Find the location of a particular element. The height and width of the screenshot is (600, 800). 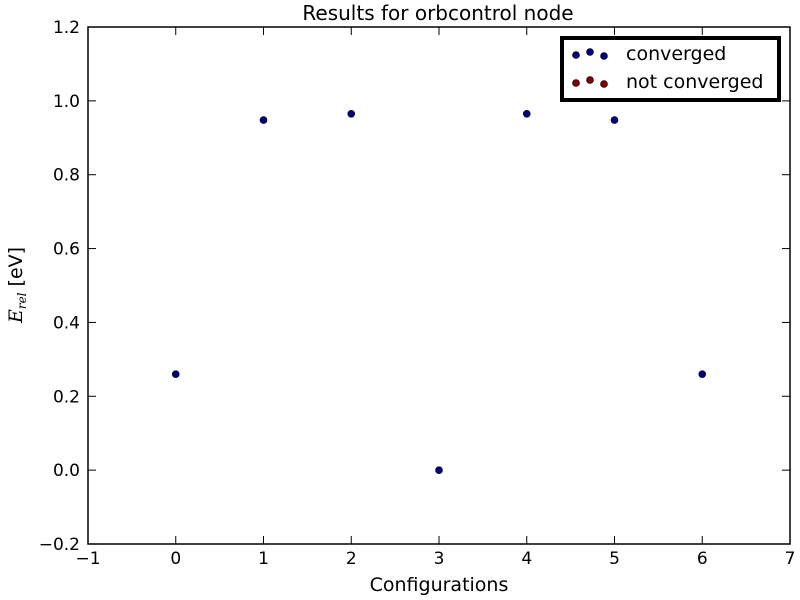

legend-label-not-converged: not converged is located at coordinates (695, 82).